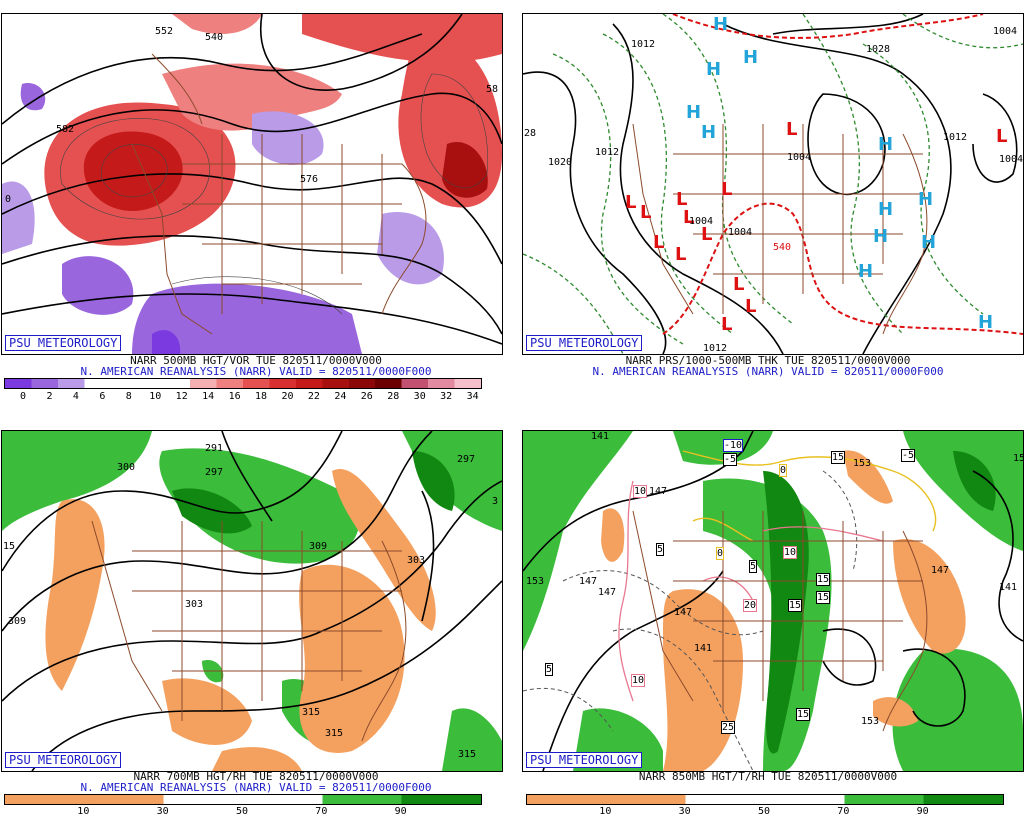 This screenshot has width=1024, height=819. Describe the element at coordinates (75, 396) in the screenshot. I see `scale-tick-label: 4` at that location.